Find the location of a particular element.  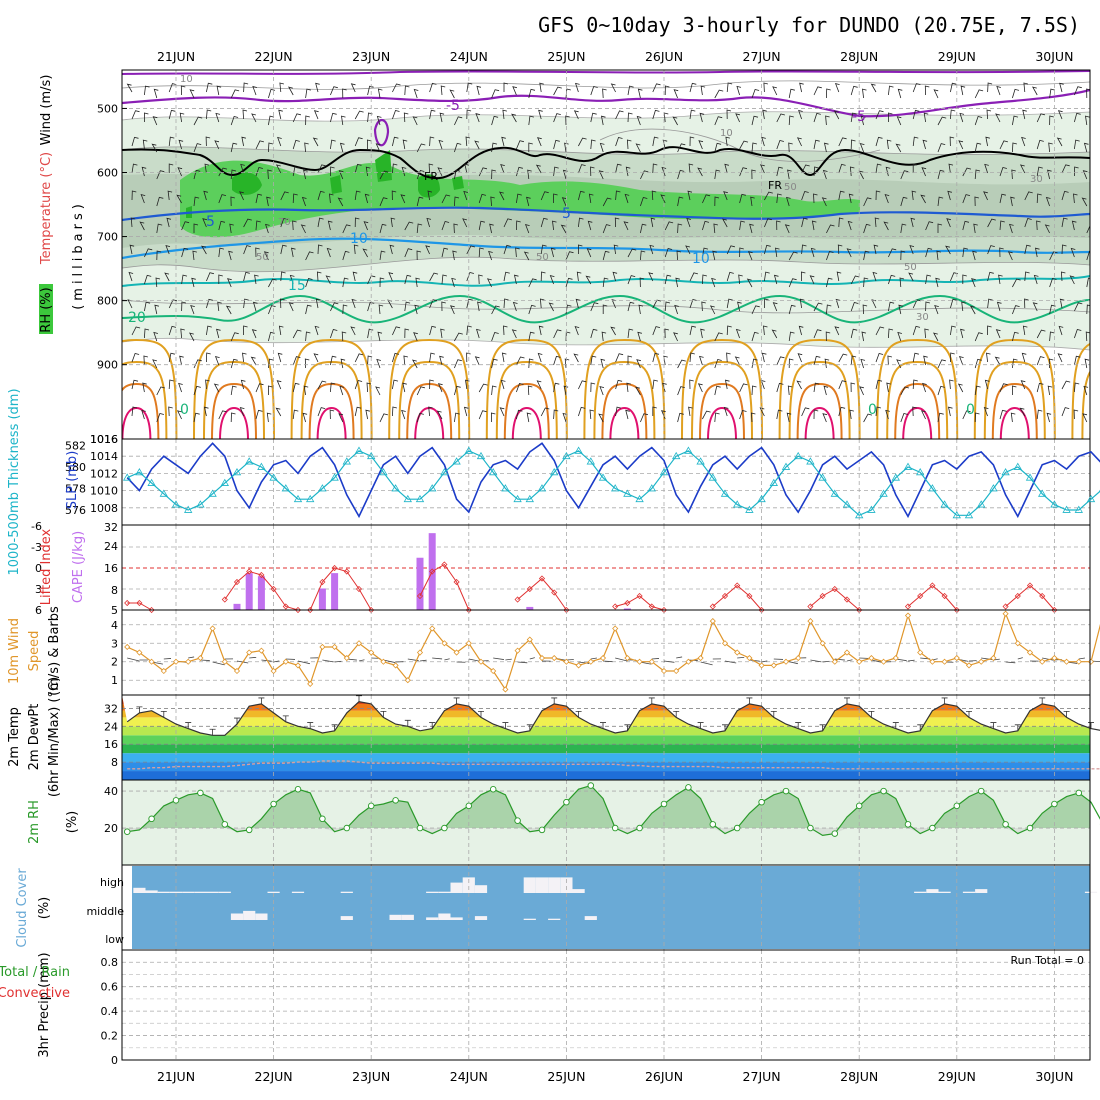

precip-tick-label: 0.8 is located at coordinates (110, 962).